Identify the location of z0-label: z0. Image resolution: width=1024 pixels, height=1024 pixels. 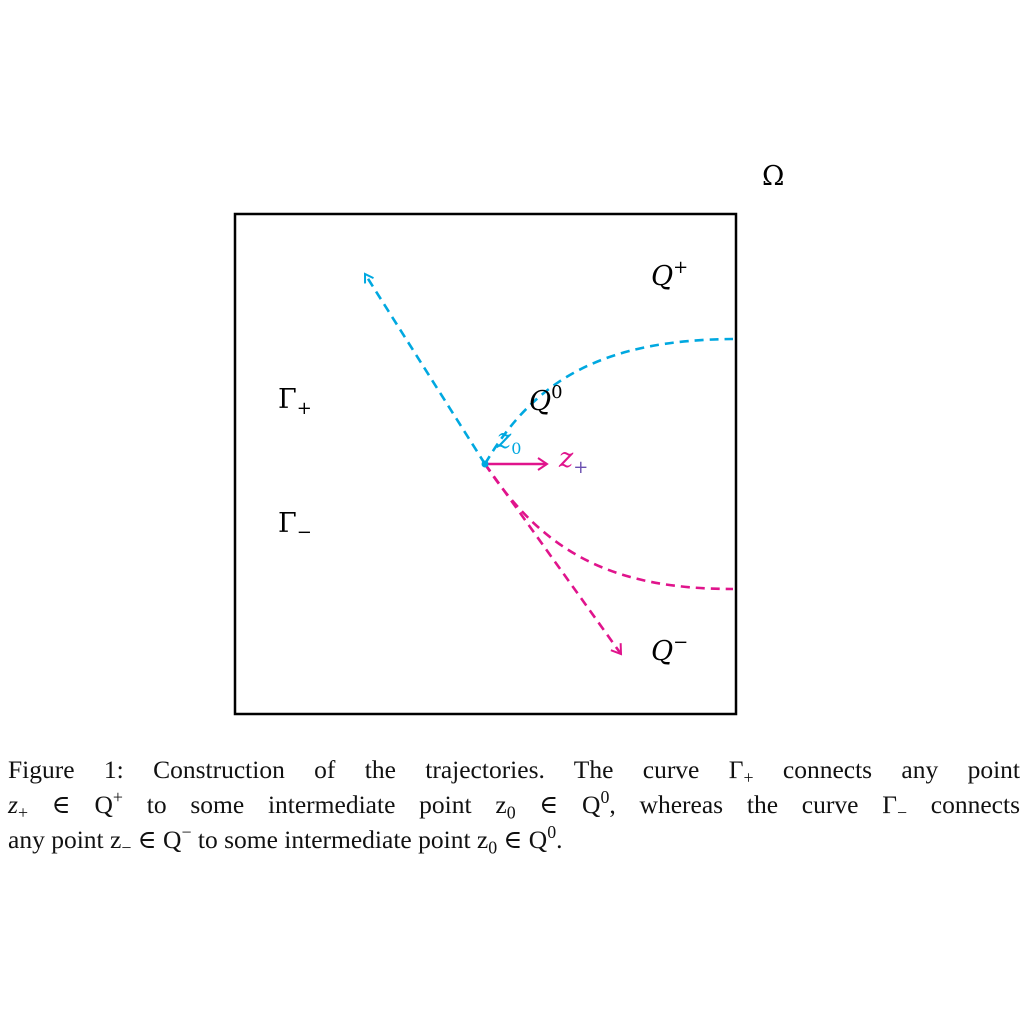
(508, 441).